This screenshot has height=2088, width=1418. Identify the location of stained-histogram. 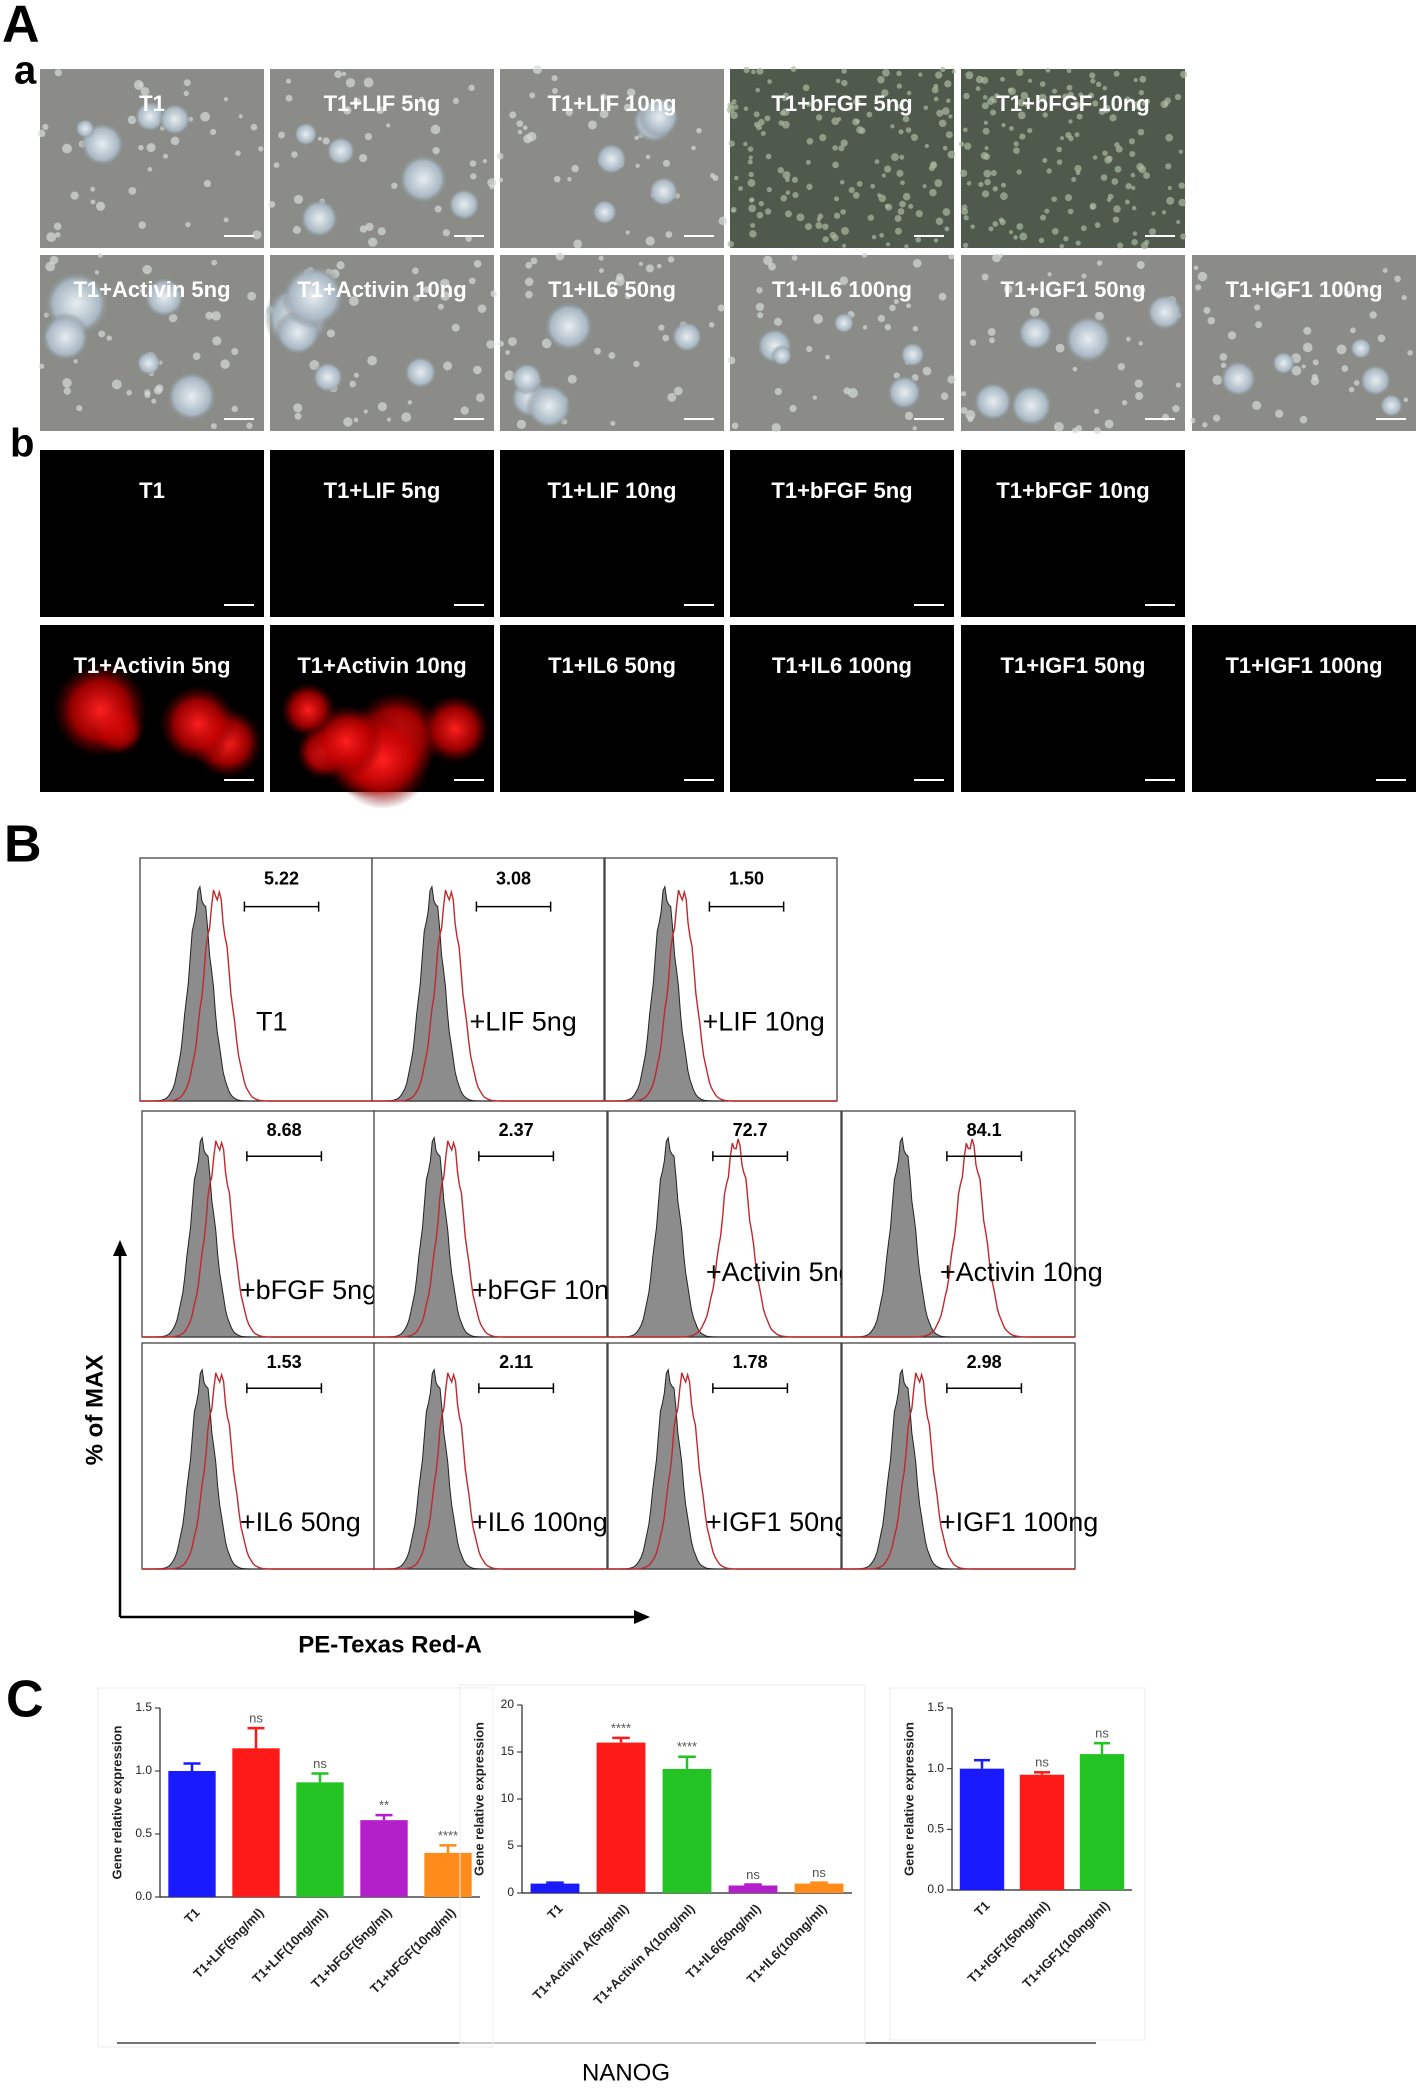
(958, 1471).